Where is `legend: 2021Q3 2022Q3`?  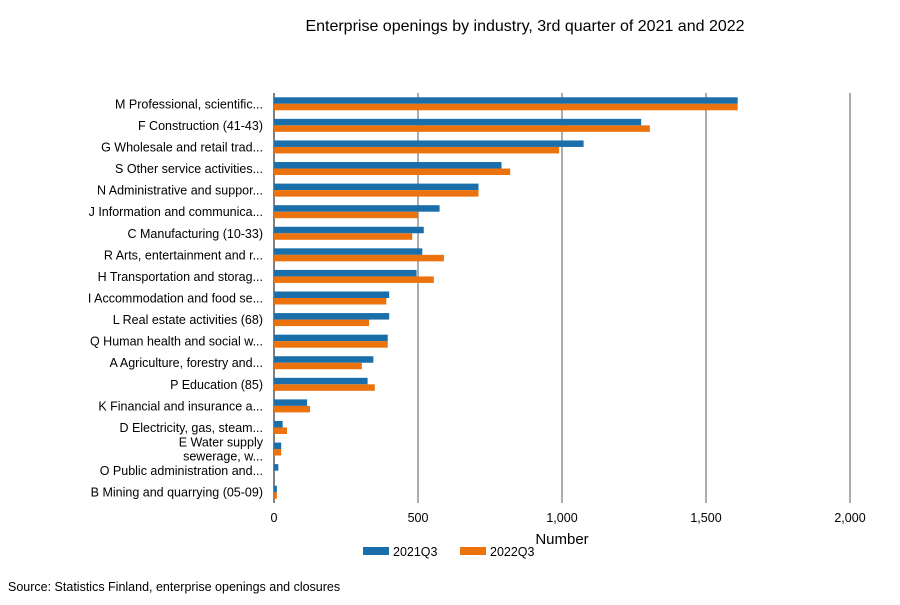 legend: 2021Q3 2022Q3 is located at coordinates (449, 552).